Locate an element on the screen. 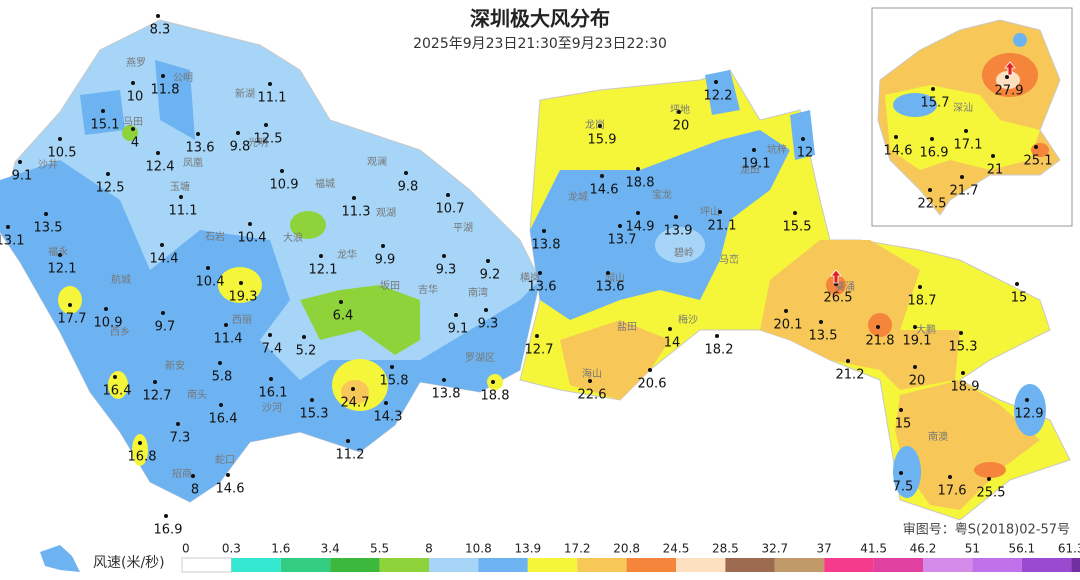  place-name: 平湖 is located at coordinates (463, 228).